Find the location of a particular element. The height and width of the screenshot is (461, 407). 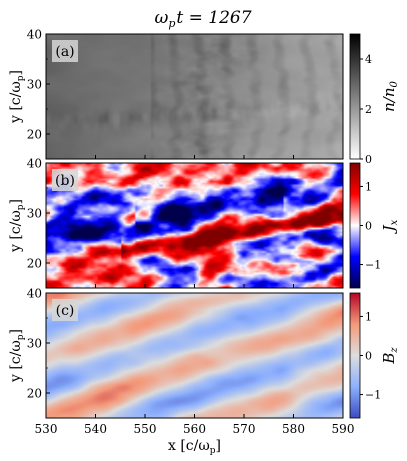

x-tick-label: 580 is located at coordinates (293, 429).